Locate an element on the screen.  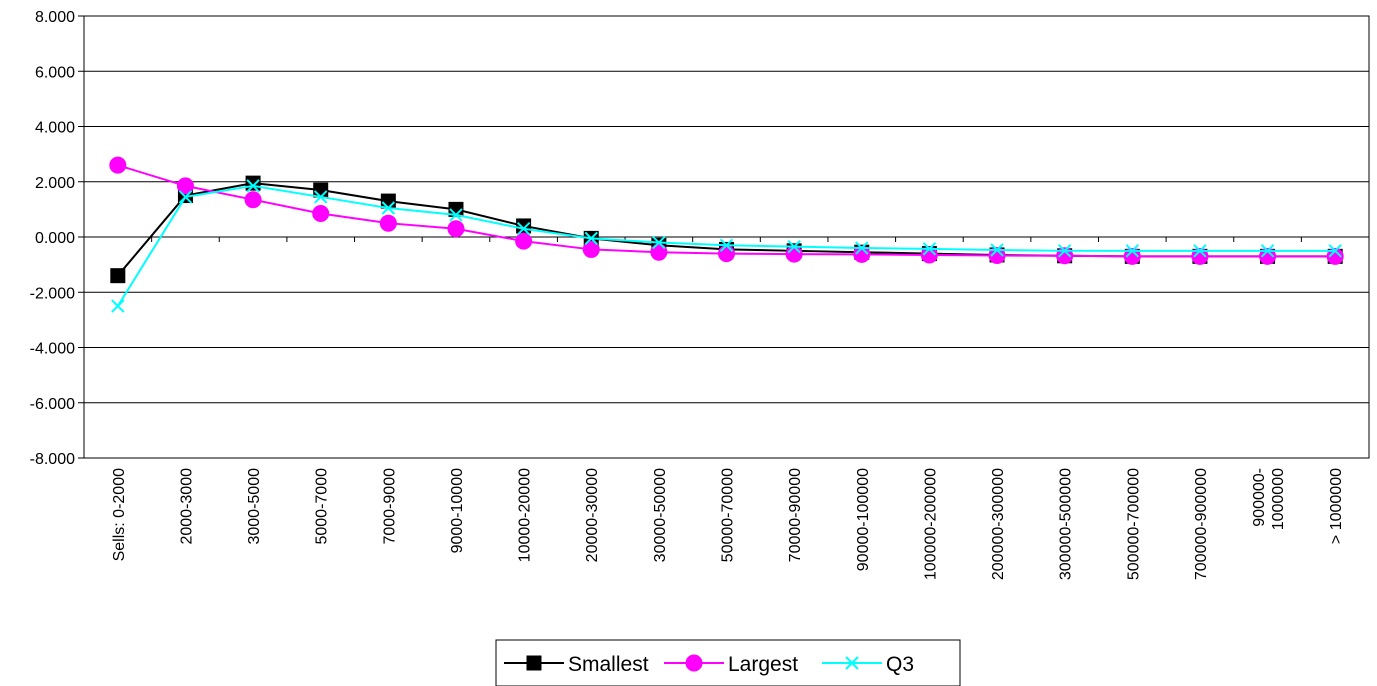
svg-text: 200000-300000 is located at coordinates (998, 524).